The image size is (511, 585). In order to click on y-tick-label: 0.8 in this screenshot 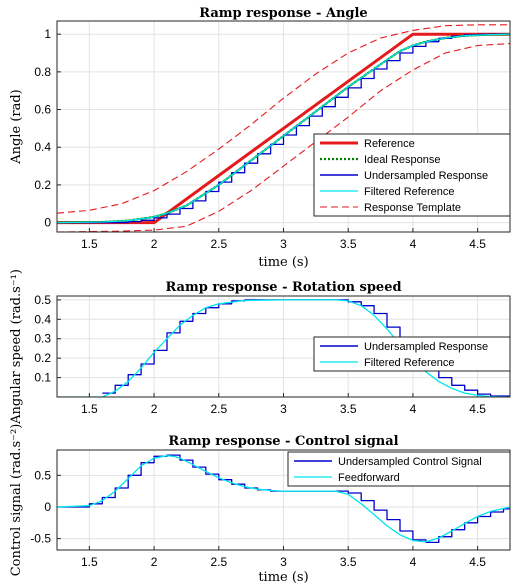, I will do `click(42, 72)`.